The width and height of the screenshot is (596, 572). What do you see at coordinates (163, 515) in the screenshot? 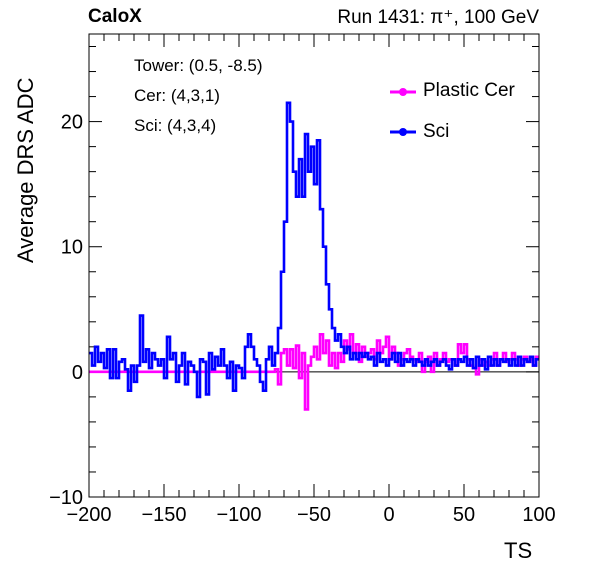
I see `x-tick-label: −150` at bounding box center [163, 515].